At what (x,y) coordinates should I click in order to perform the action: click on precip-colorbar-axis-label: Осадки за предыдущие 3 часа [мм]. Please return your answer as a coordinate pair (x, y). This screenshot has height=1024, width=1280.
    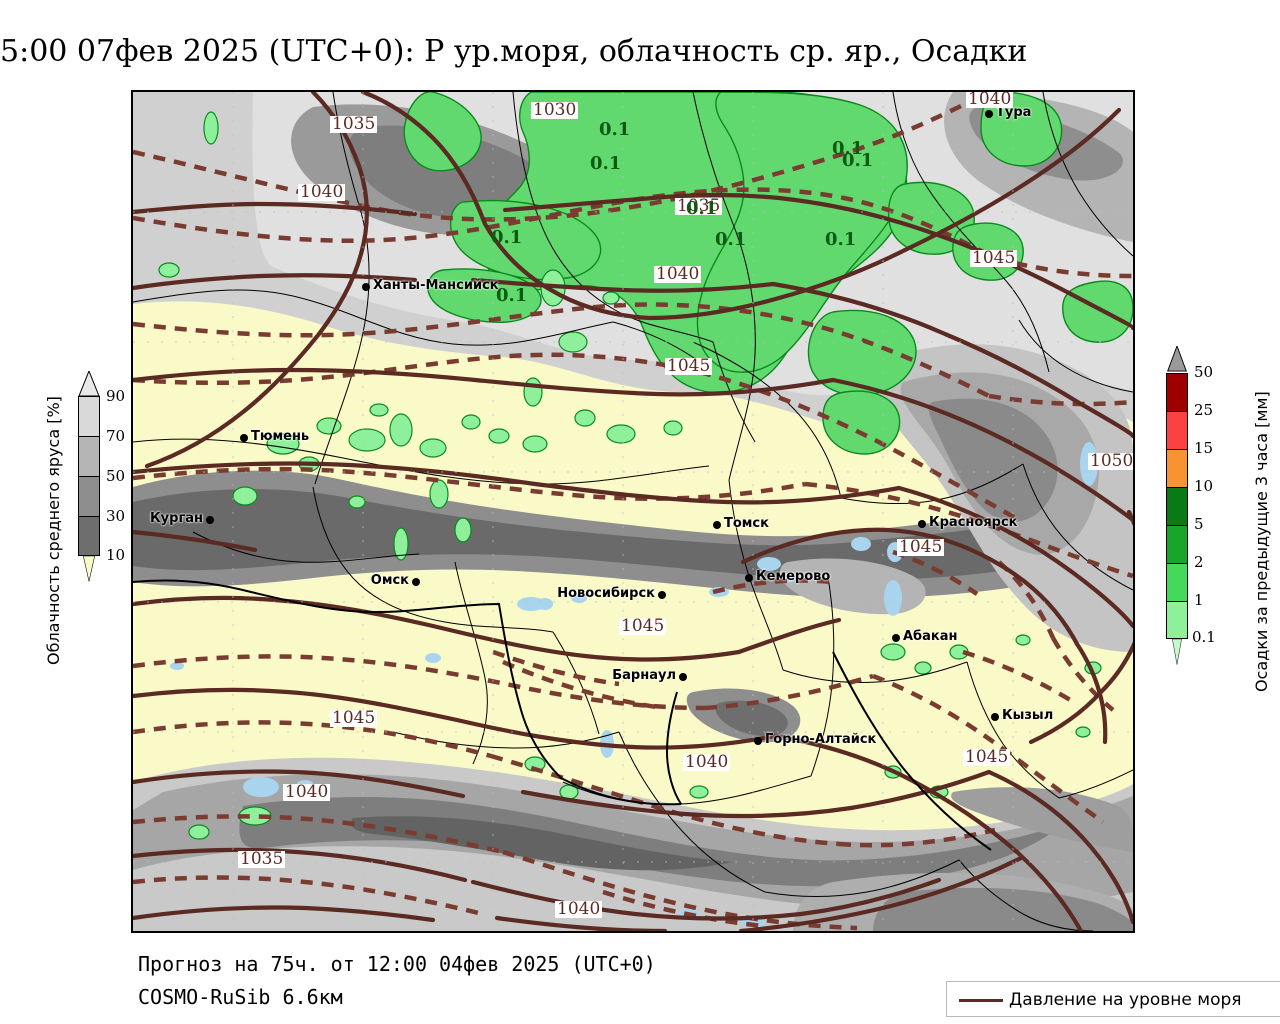
    Looking at the image, I should click on (1261, 541).